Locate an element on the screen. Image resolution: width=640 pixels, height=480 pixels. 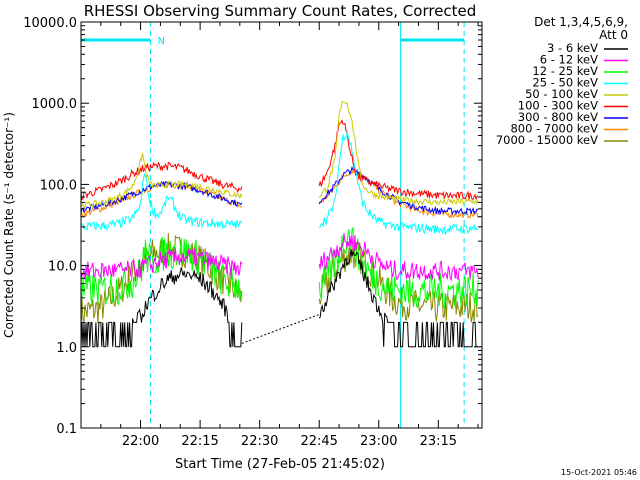
legend-entry-label: 800 - 7000 keV is located at coordinates (554, 129).